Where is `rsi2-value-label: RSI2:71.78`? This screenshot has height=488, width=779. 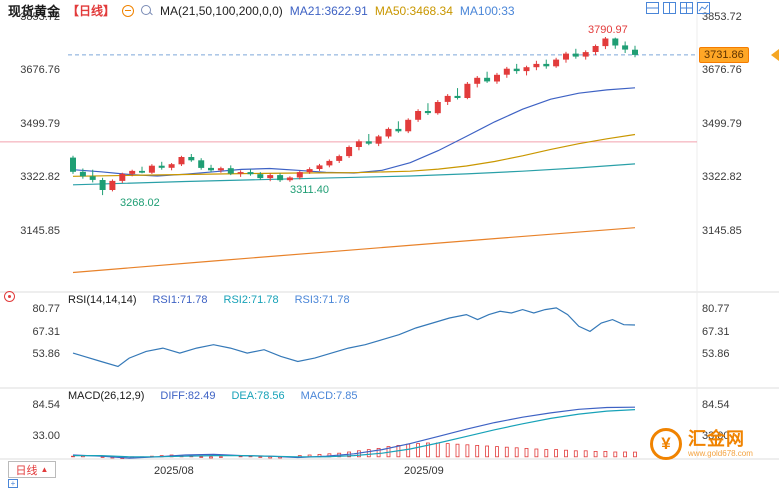 rsi2-value-label: RSI2:71.78 is located at coordinates (251, 300).